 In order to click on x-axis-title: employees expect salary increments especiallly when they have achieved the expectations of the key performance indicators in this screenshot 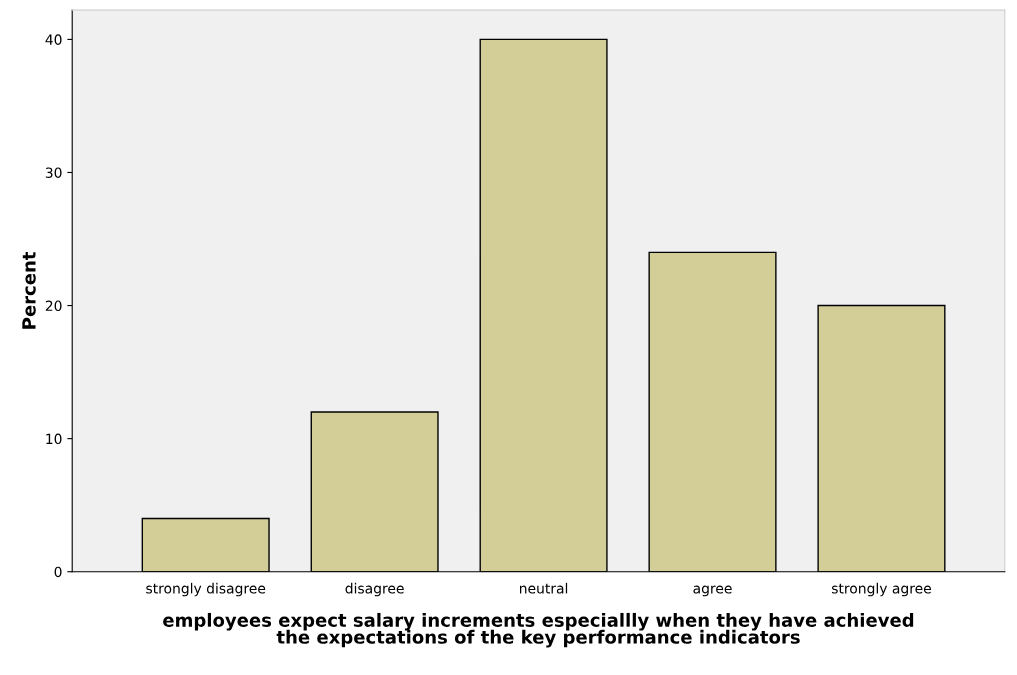, I will do `click(538, 630)`.